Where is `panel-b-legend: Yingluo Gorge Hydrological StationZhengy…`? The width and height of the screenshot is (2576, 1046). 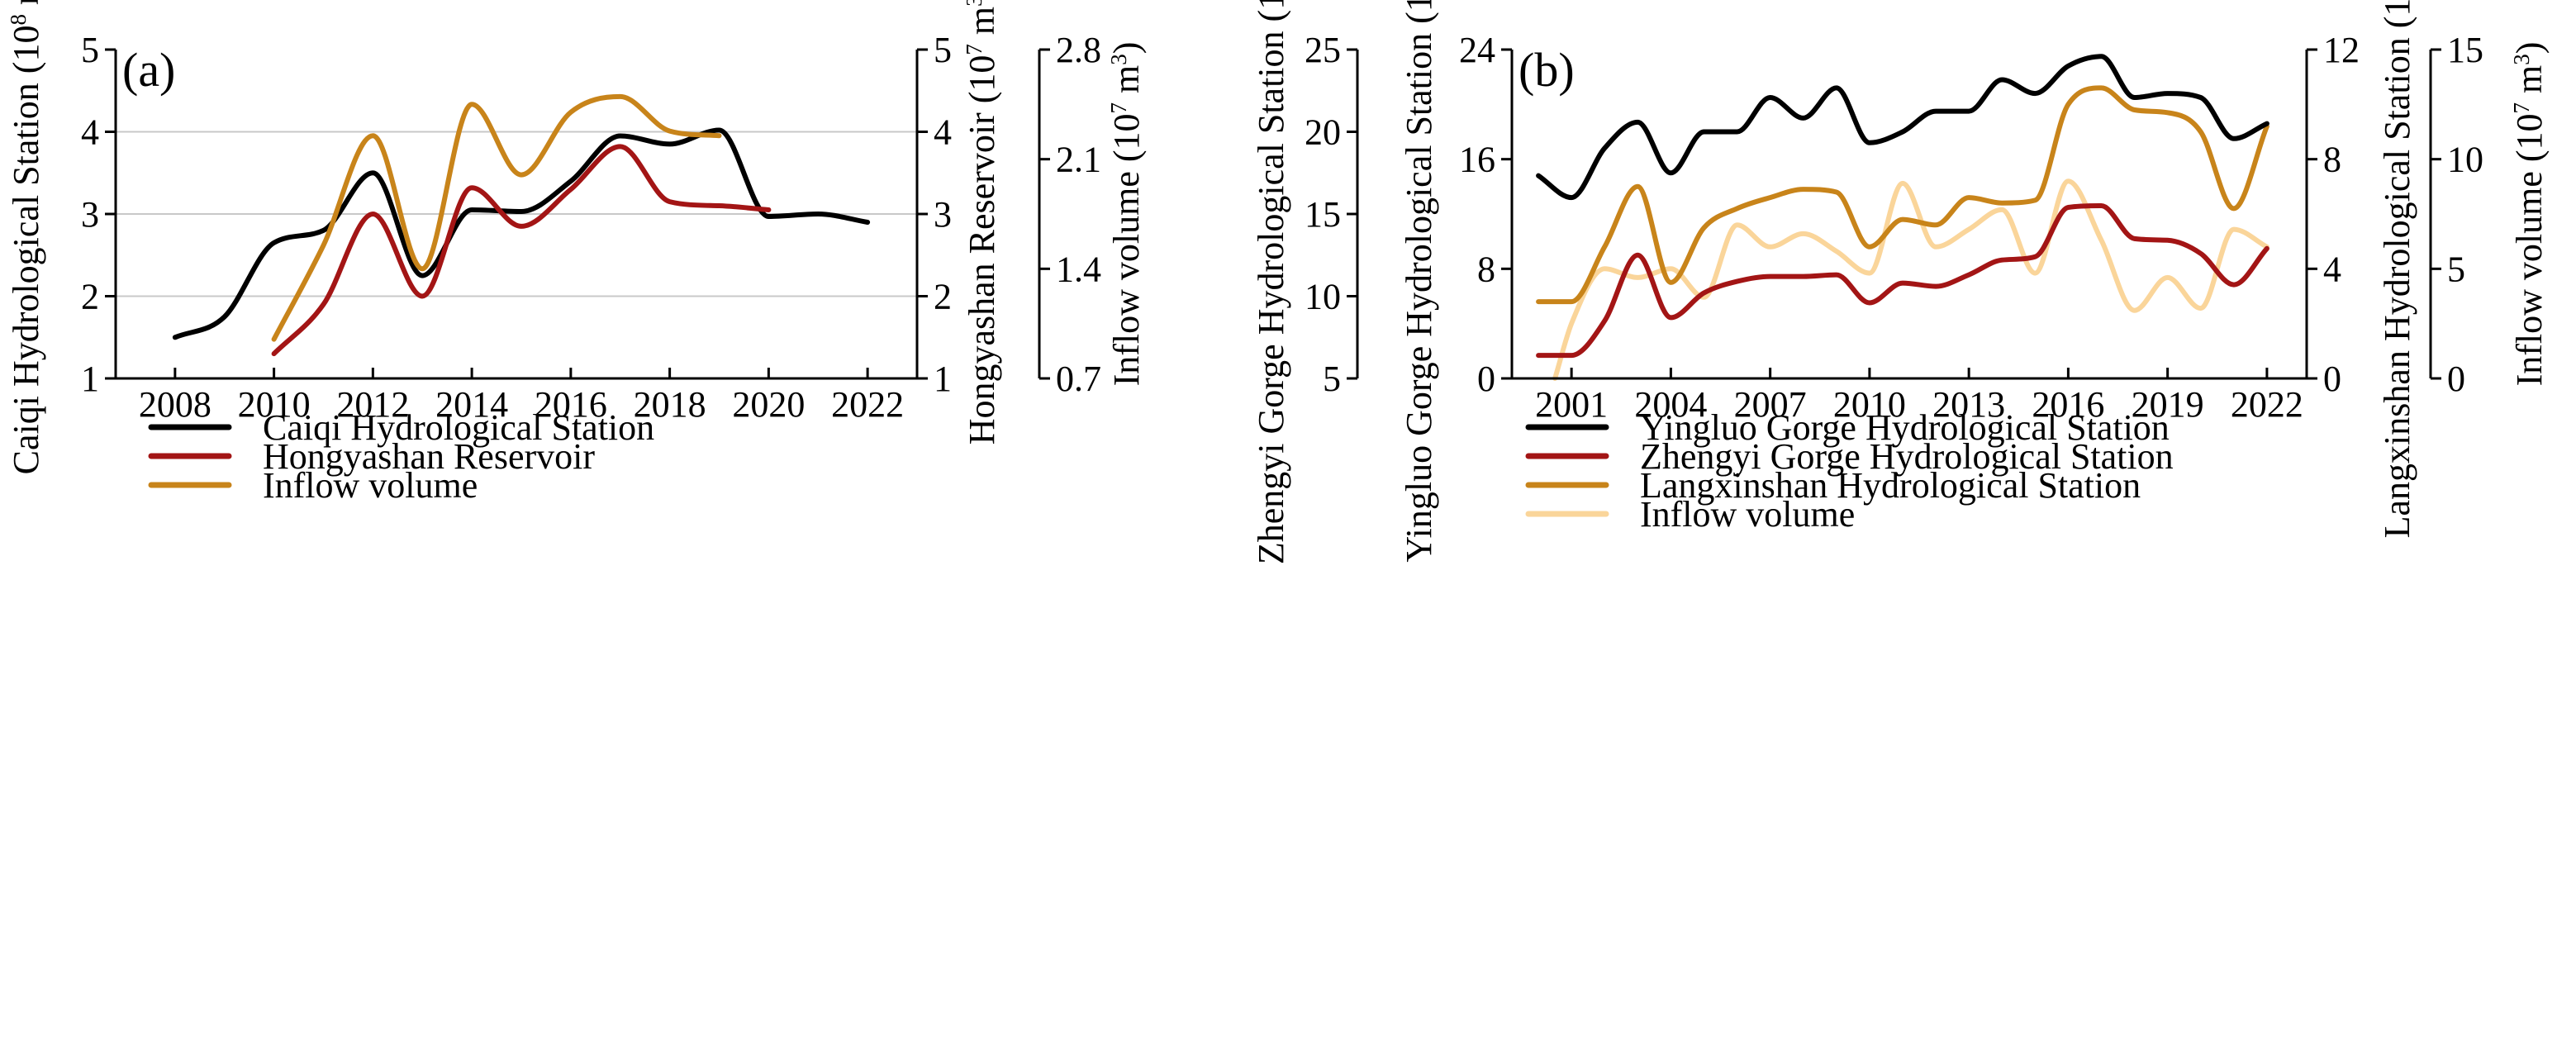
panel-b-legend: Yingluo Gorge Hydrological StationZhengy… is located at coordinates (1849, 471).